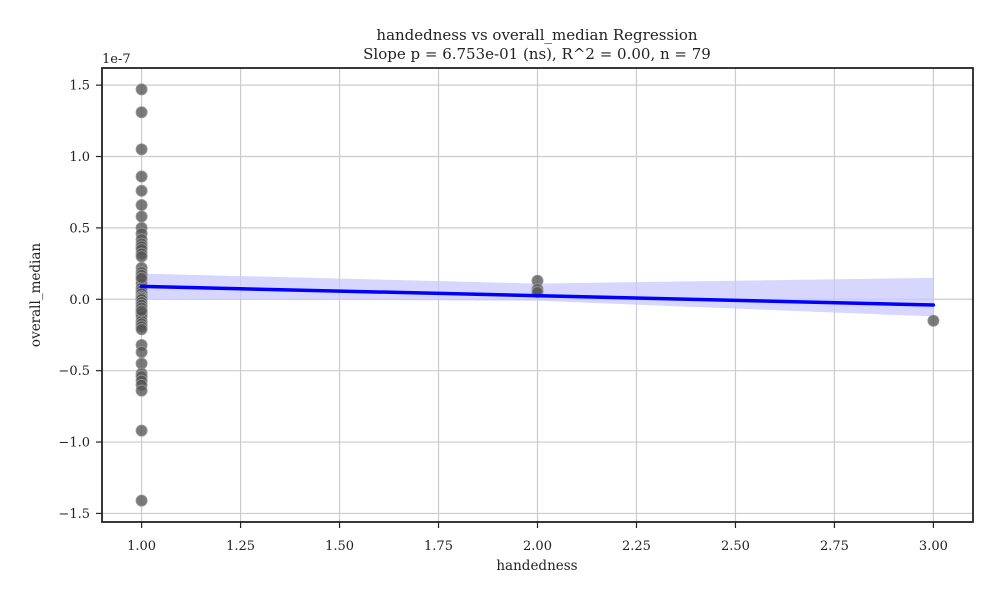  What do you see at coordinates (834, 546) in the screenshot?
I see `x-tick-label: 2.75` at bounding box center [834, 546].